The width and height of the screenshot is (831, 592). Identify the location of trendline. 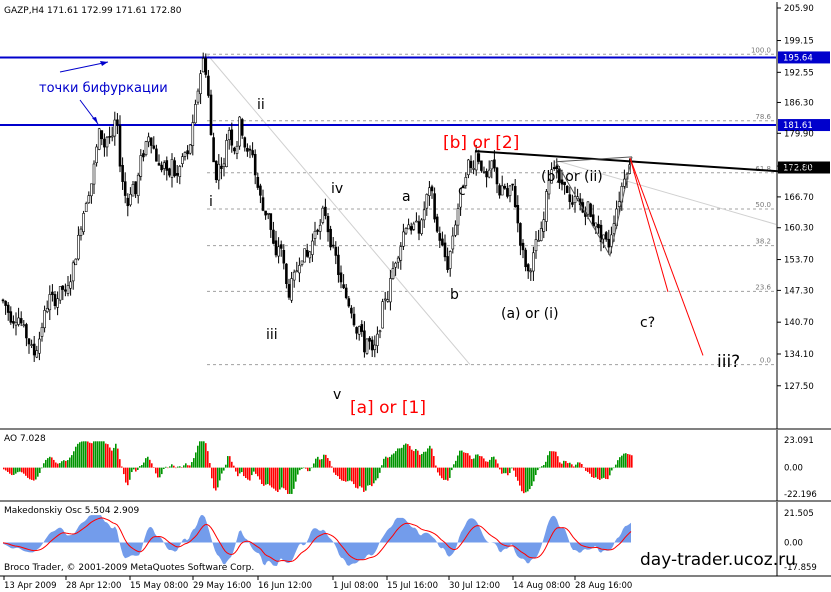
(627, 161).